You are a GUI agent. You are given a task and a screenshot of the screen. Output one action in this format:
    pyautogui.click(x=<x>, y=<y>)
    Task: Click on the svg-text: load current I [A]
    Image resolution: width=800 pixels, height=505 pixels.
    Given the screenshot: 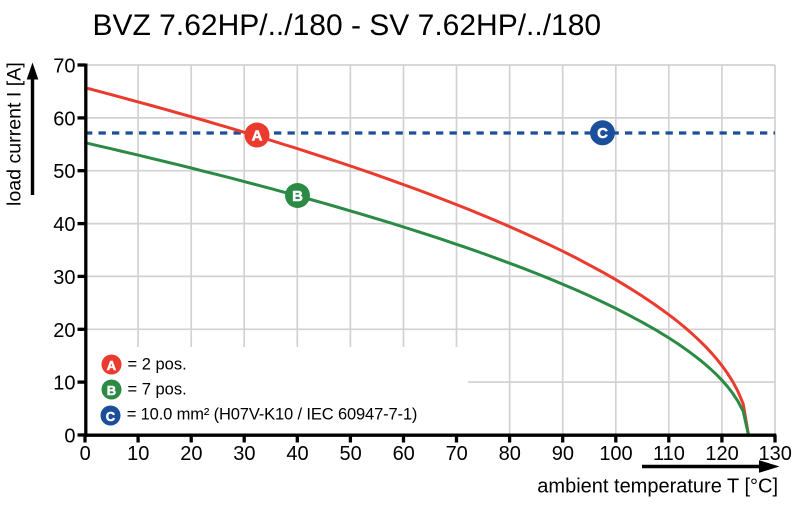 What is the action you would take?
    pyautogui.click(x=15, y=134)
    